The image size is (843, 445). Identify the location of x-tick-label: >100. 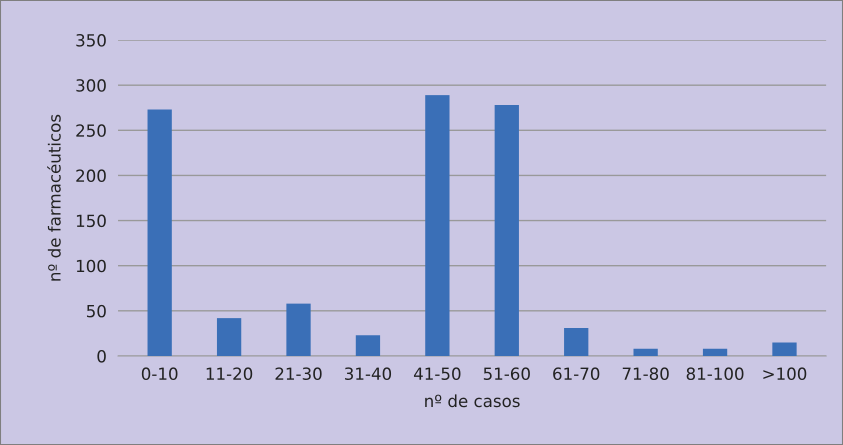
(784, 373).